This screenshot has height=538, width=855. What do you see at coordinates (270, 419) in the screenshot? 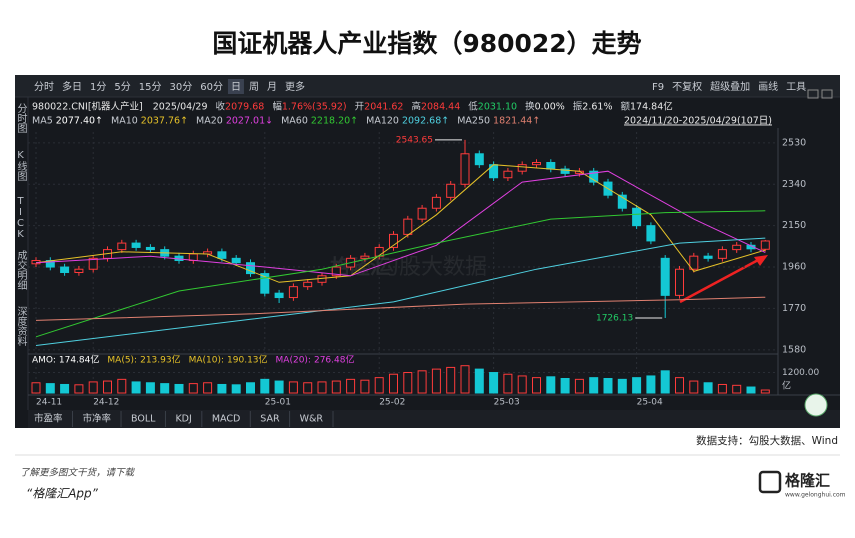
I see `indicator-tab: SAR` at bounding box center [270, 419].